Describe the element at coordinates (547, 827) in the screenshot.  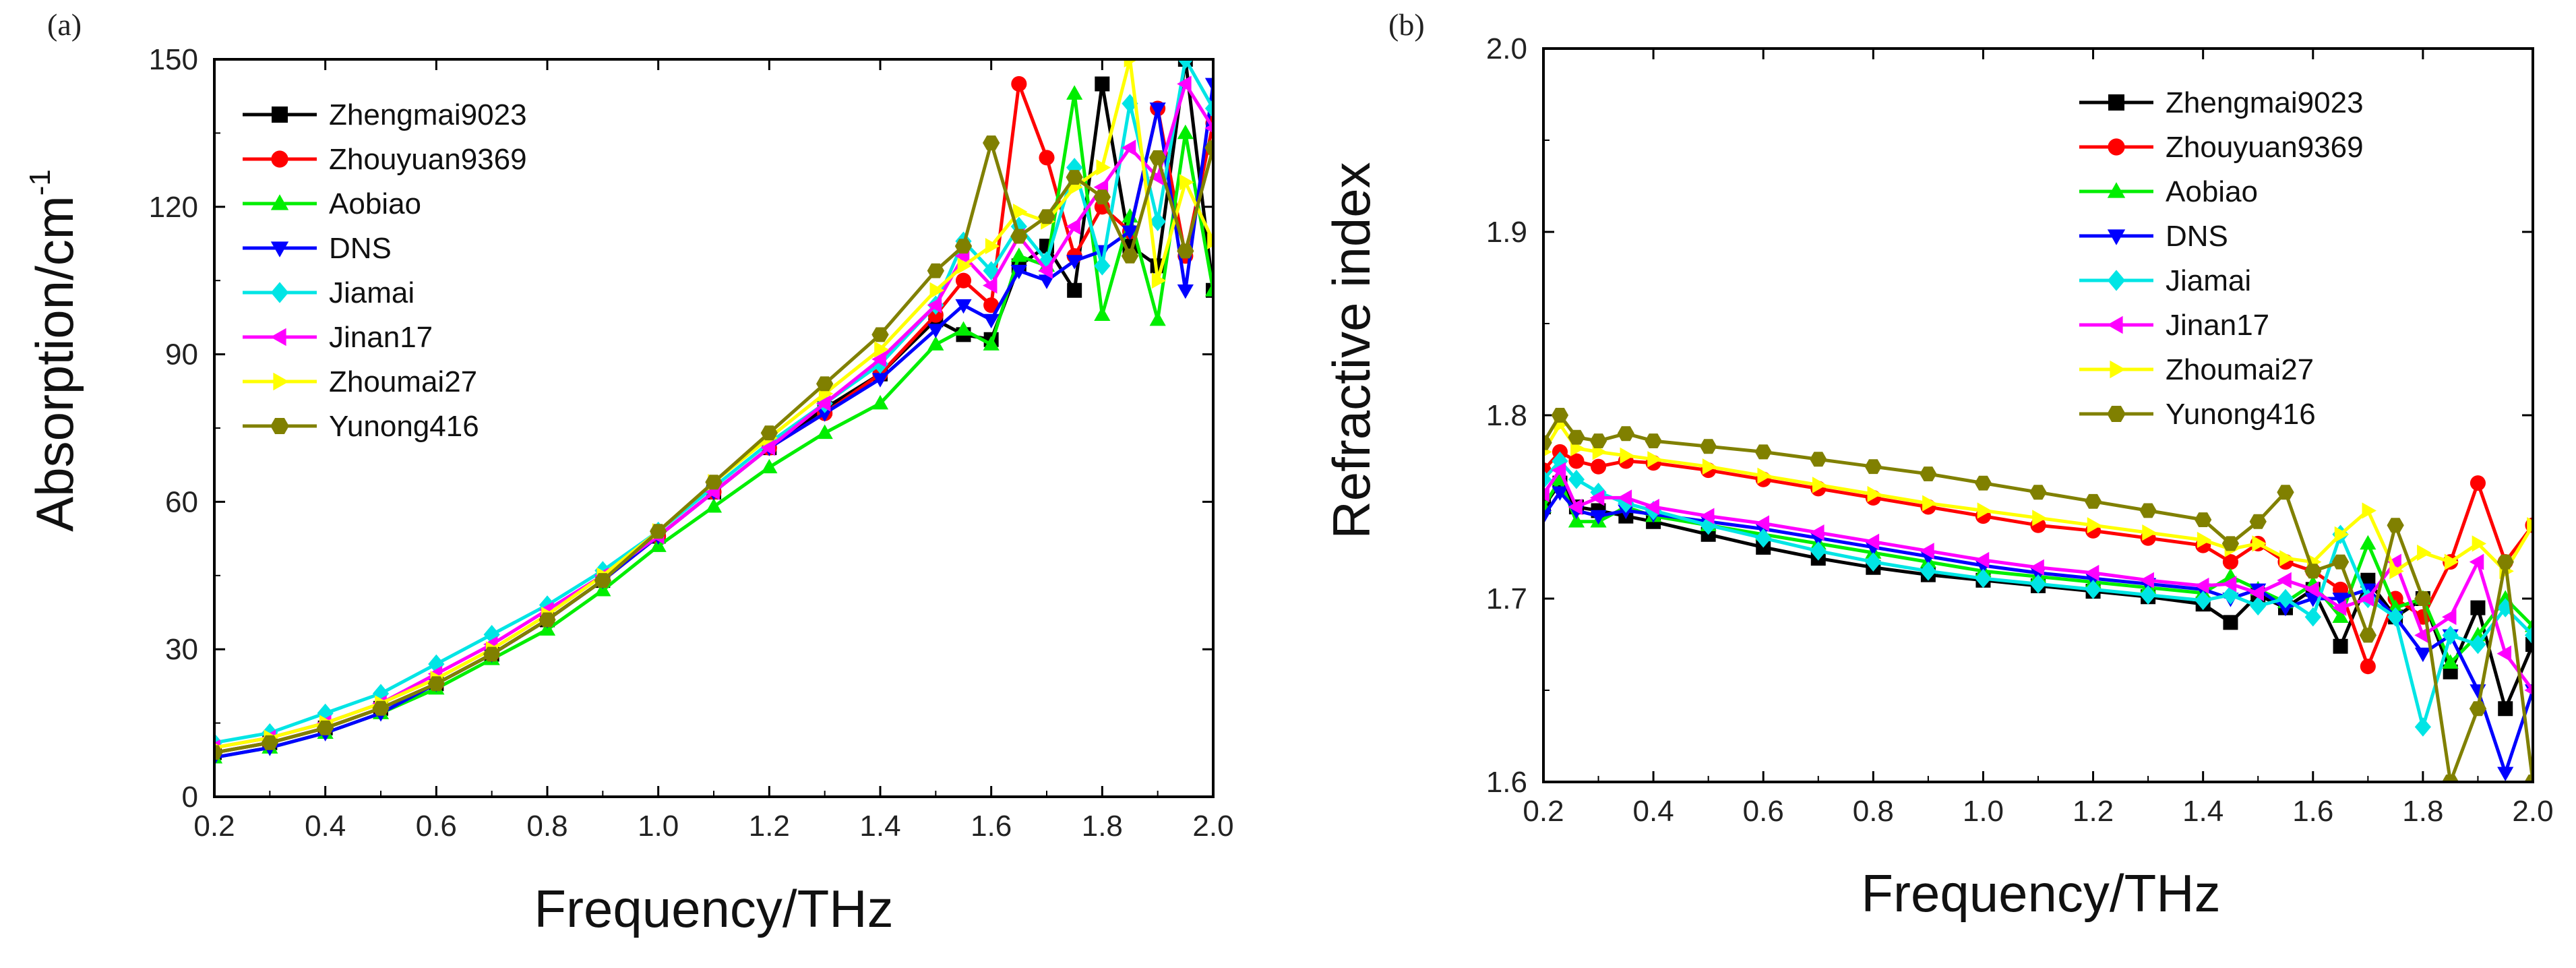
I see `x-tick-label: 0.8` at that location.